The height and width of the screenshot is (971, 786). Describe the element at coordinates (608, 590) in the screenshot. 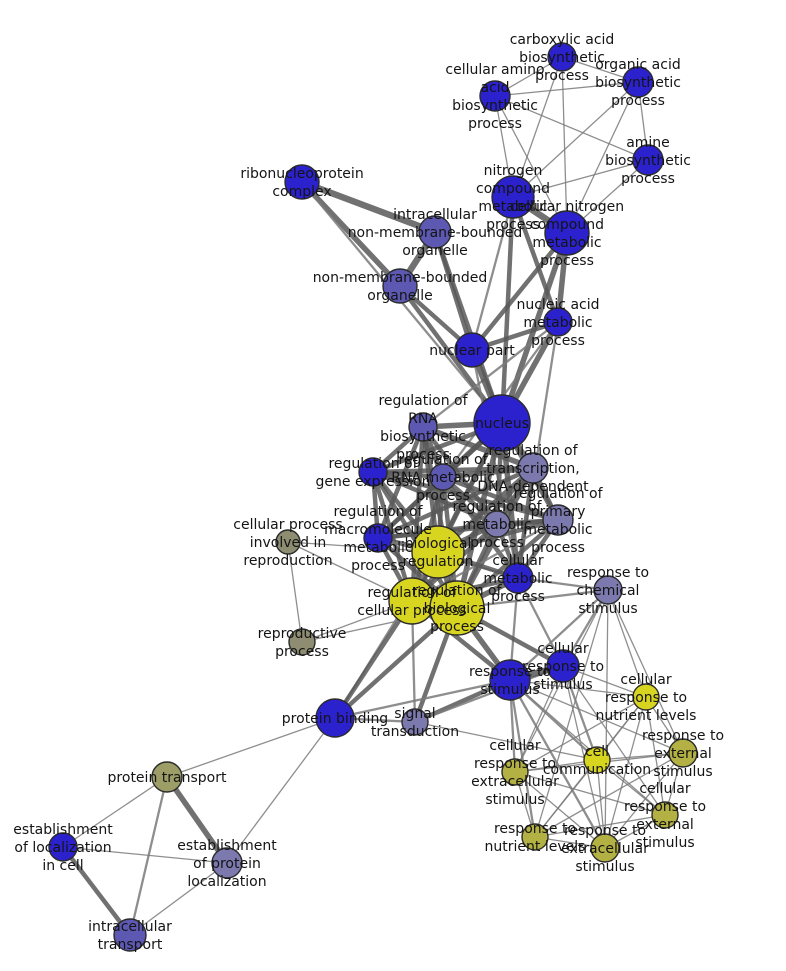

I see `node-n24` at that location.